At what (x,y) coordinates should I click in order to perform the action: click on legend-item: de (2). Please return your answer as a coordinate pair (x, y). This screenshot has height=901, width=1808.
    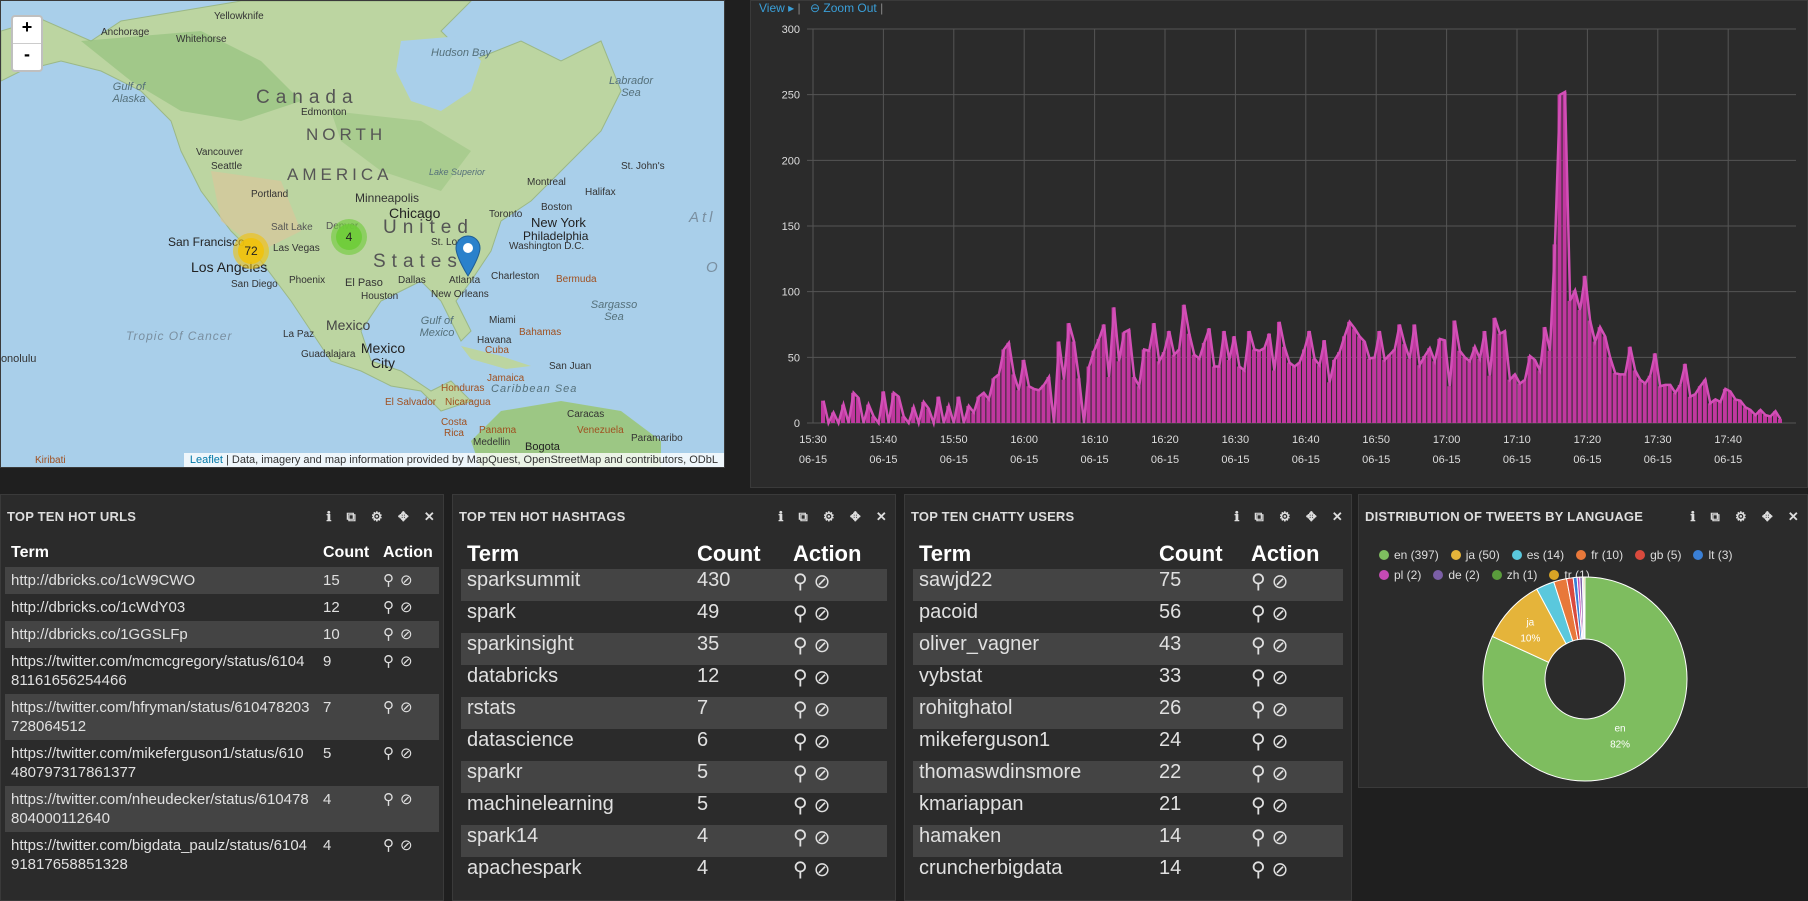
    Looking at the image, I should click on (1456, 575).